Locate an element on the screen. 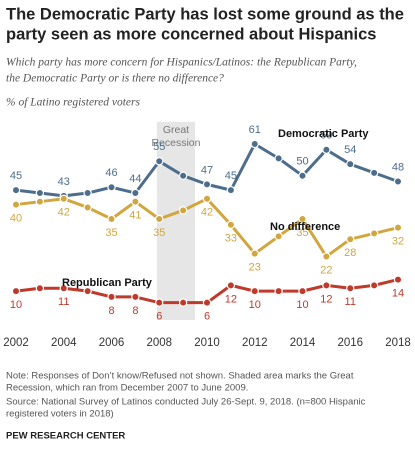  value-label: 22 is located at coordinates (326, 270).